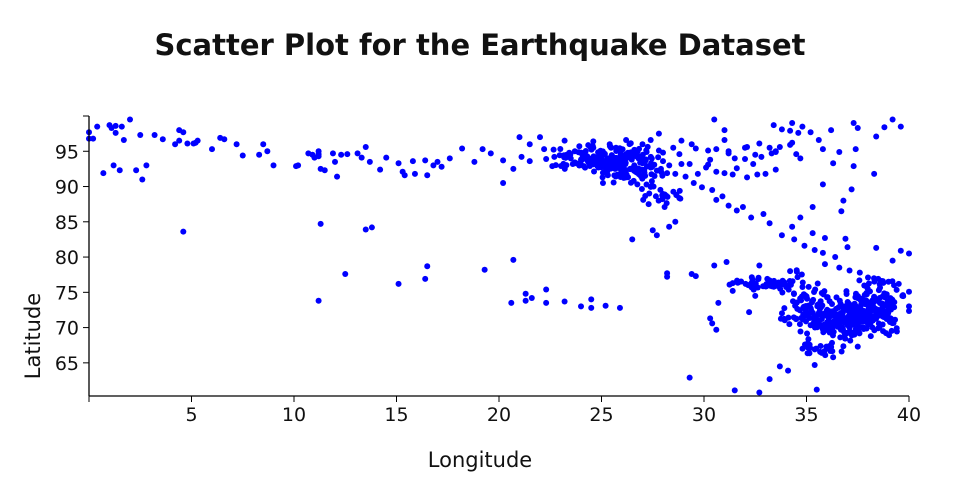 The width and height of the screenshot is (960, 504). What do you see at coordinates (67, 188) in the screenshot?
I see `y-tick-label: 90` at bounding box center [67, 188].